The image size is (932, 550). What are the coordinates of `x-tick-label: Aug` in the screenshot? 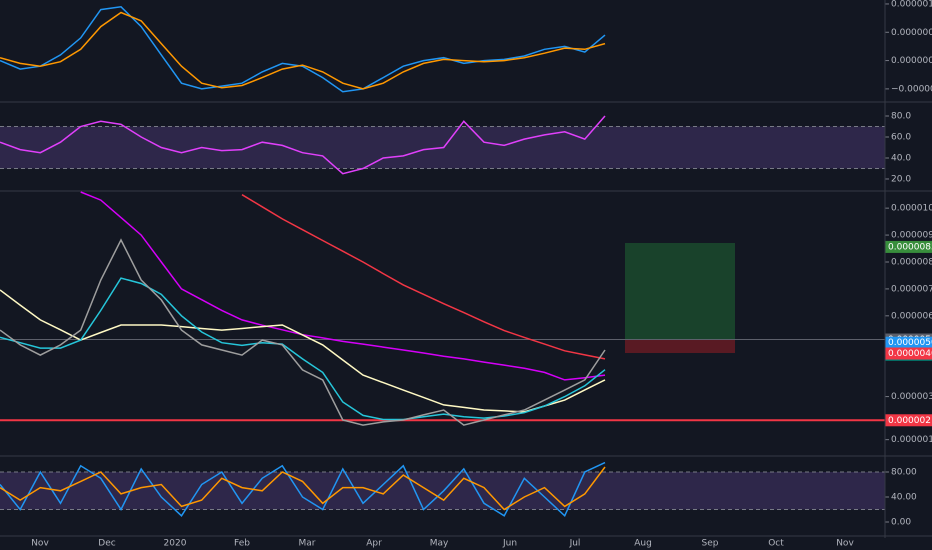 It's located at (643, 544).